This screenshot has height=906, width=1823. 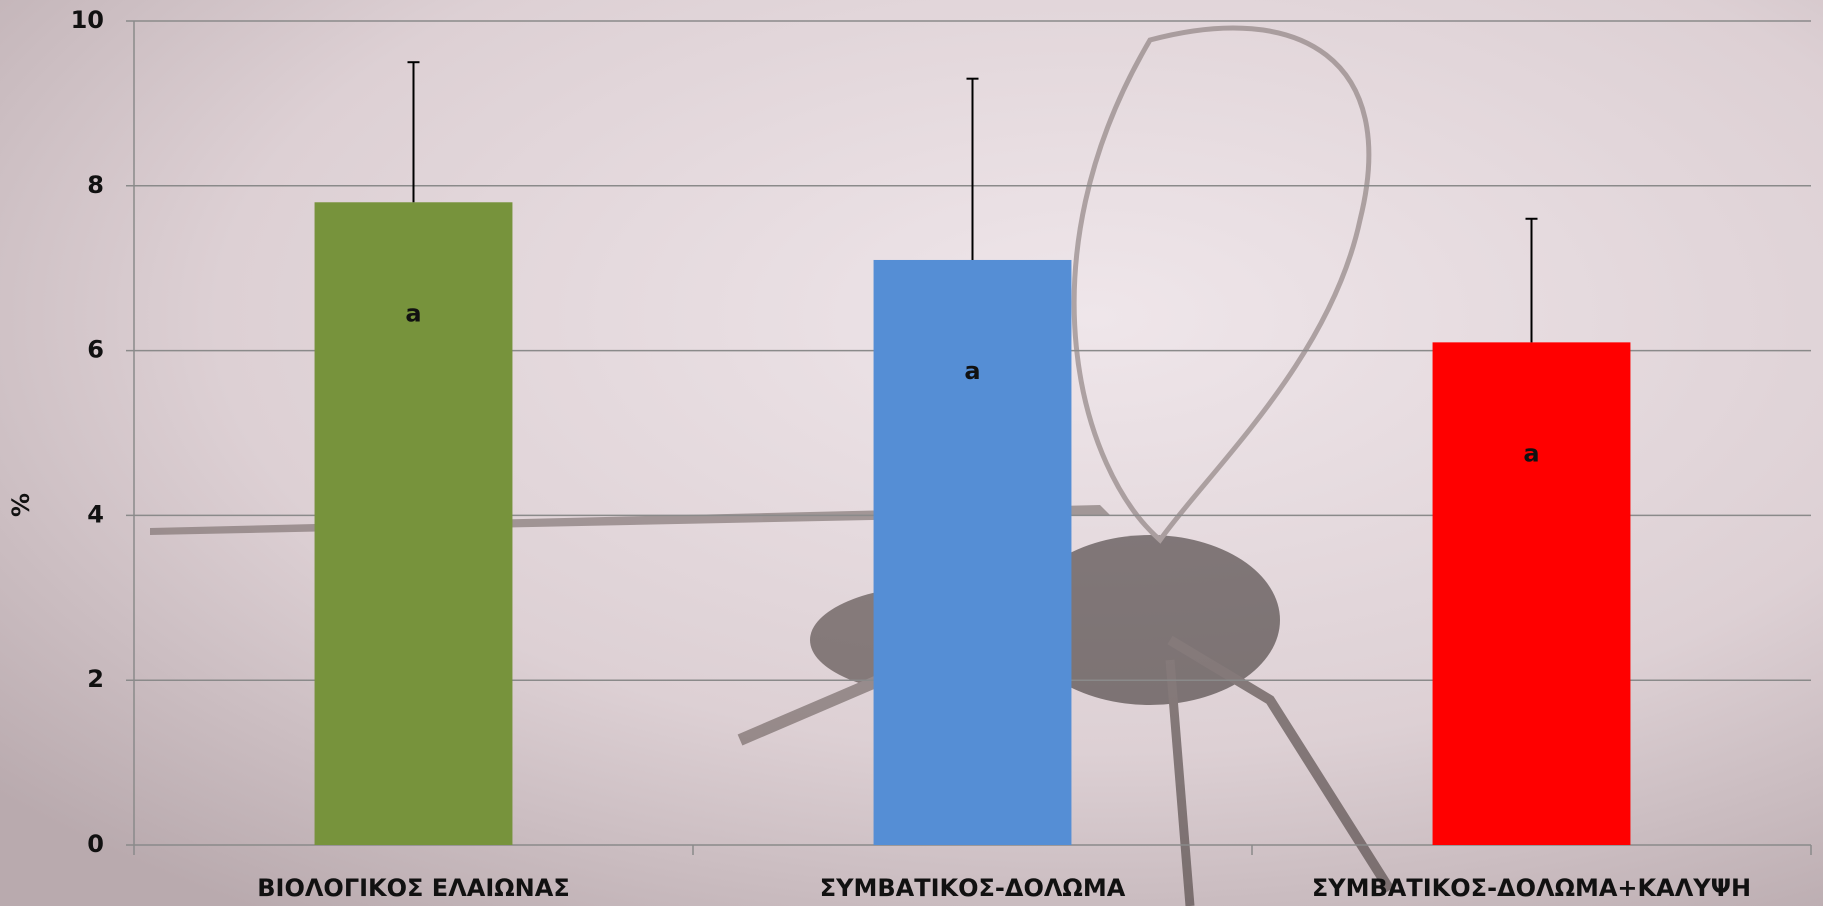 What do you see at coordinates (95, 185) in the screenshot?
I see `y-tick-label: 8` at bounding box center [95, 185].